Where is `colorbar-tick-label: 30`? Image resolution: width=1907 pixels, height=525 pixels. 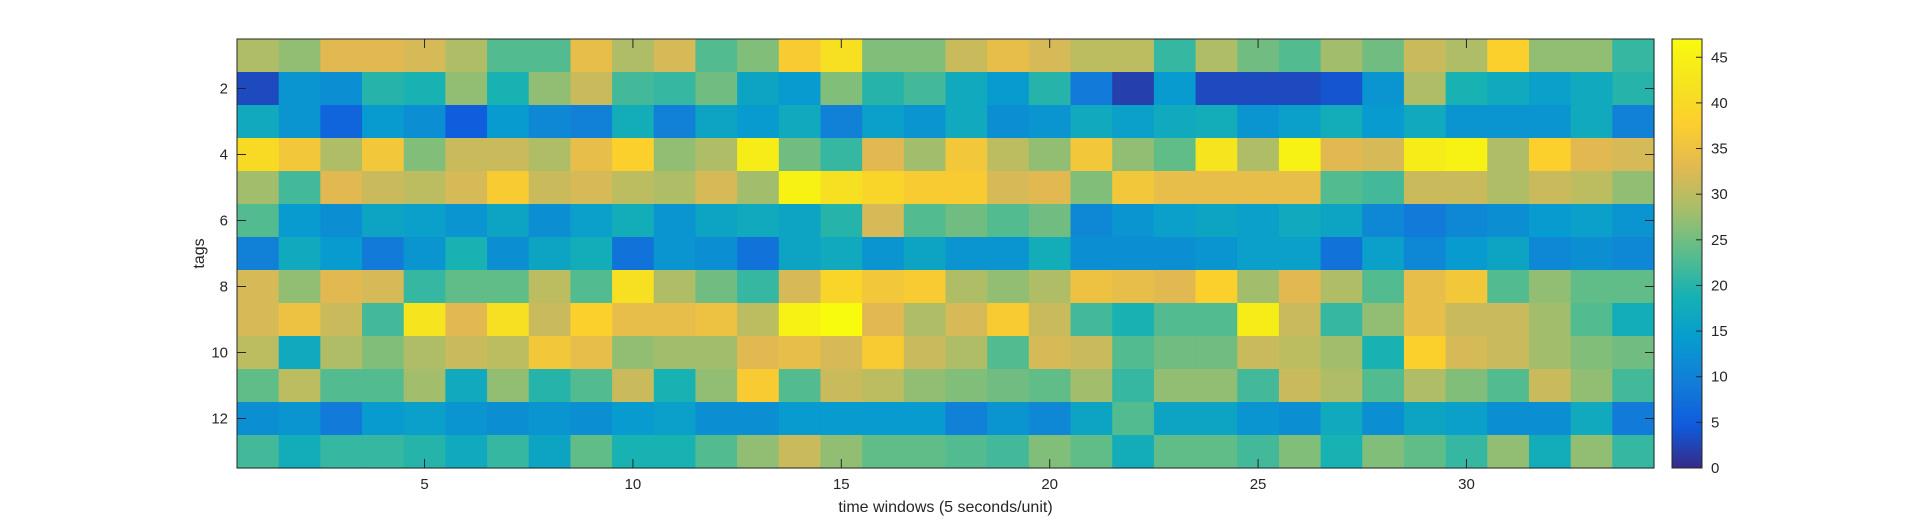
colorbar-tick-label: 30 is located at coordinates (1719, 194).